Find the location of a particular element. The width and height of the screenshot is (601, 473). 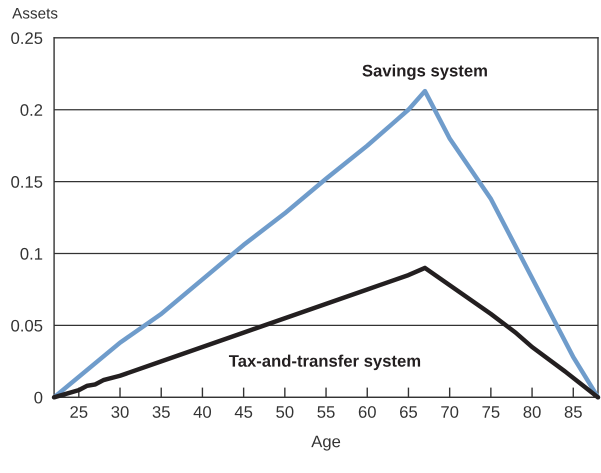

x-tick-label: 60 is located at coordinates (367, 412).